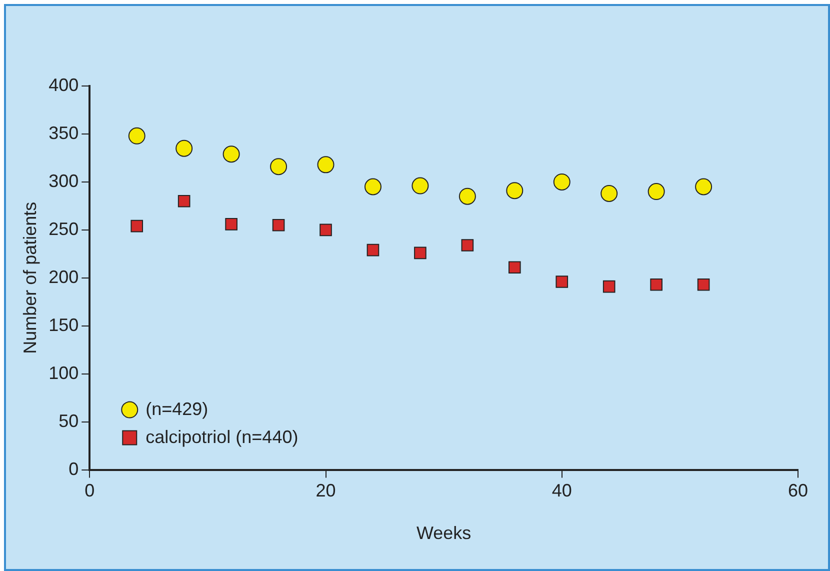  Describe the element at coordinates (326, 490) in the screenshot. I see `x-tick-label: 20` at that location.